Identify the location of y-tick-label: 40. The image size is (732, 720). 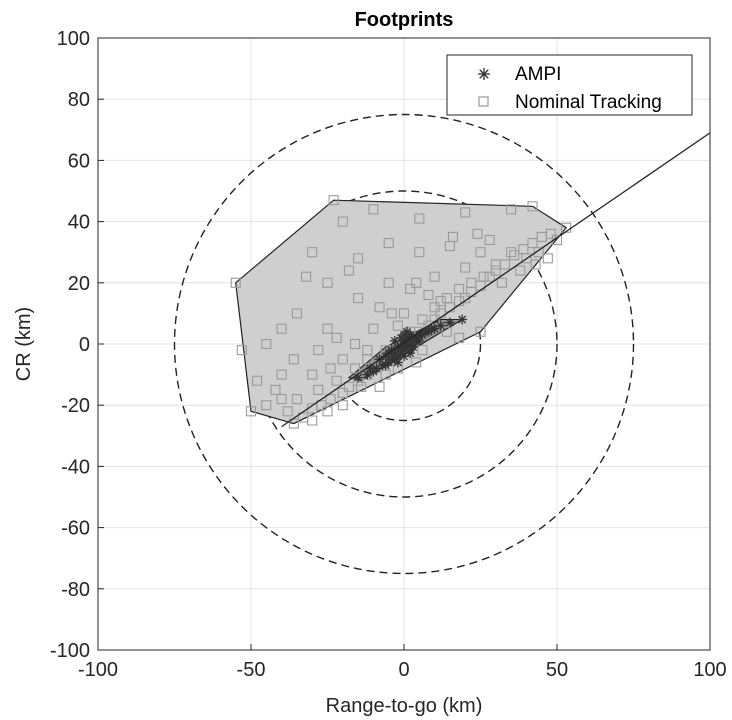
(79, 223).